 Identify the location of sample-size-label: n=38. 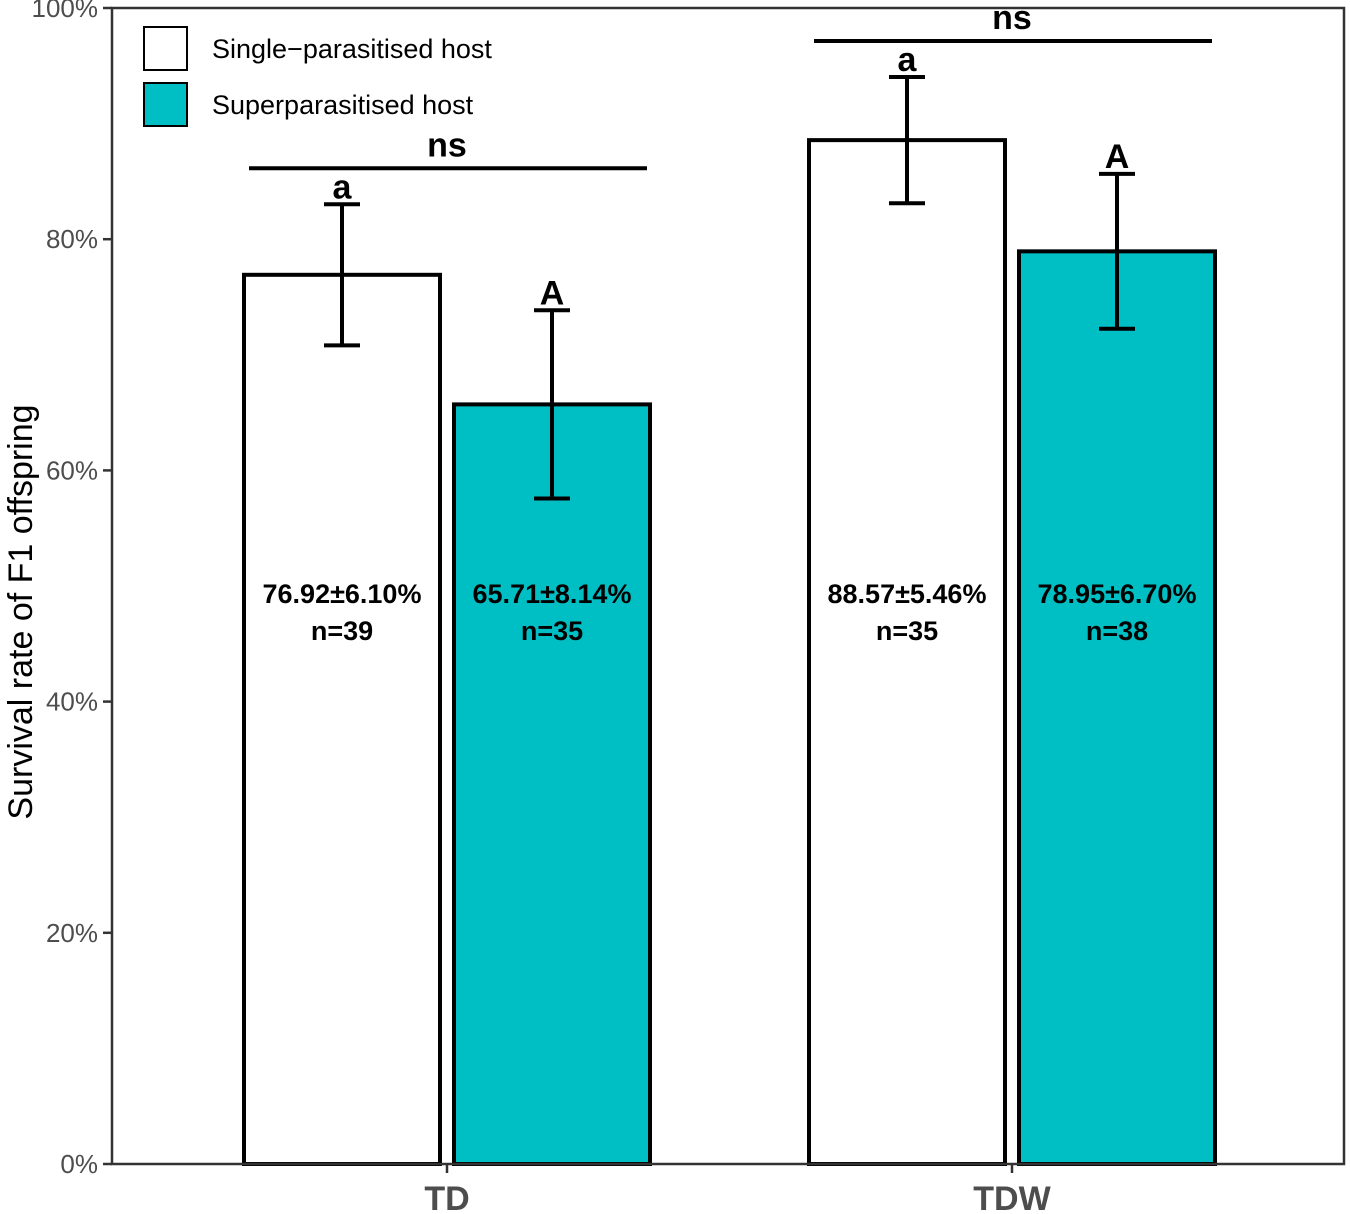
(1117, 631).